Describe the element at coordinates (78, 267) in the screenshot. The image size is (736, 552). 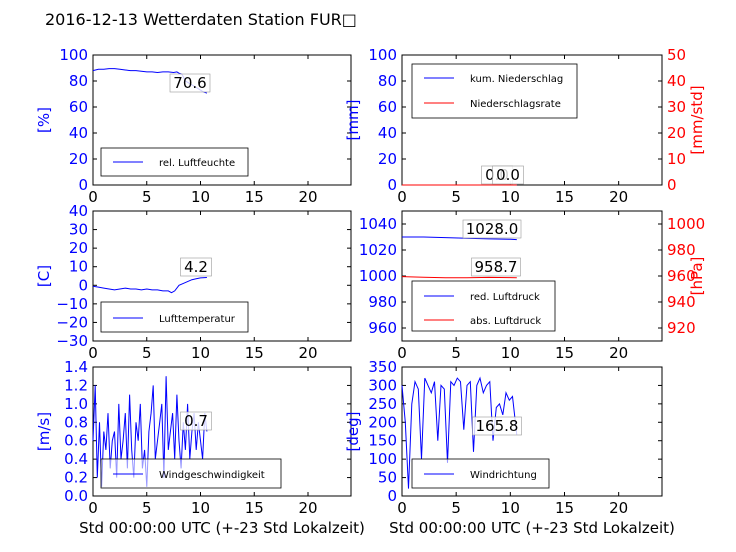
I see `y-tick-label: 10` at that location.